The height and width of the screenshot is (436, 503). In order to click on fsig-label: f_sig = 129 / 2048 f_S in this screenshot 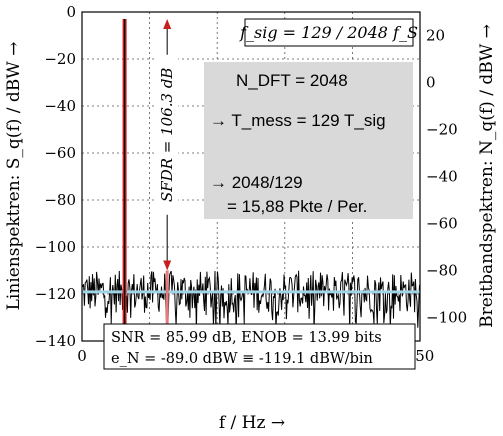, I will do `click(328, 32)`.